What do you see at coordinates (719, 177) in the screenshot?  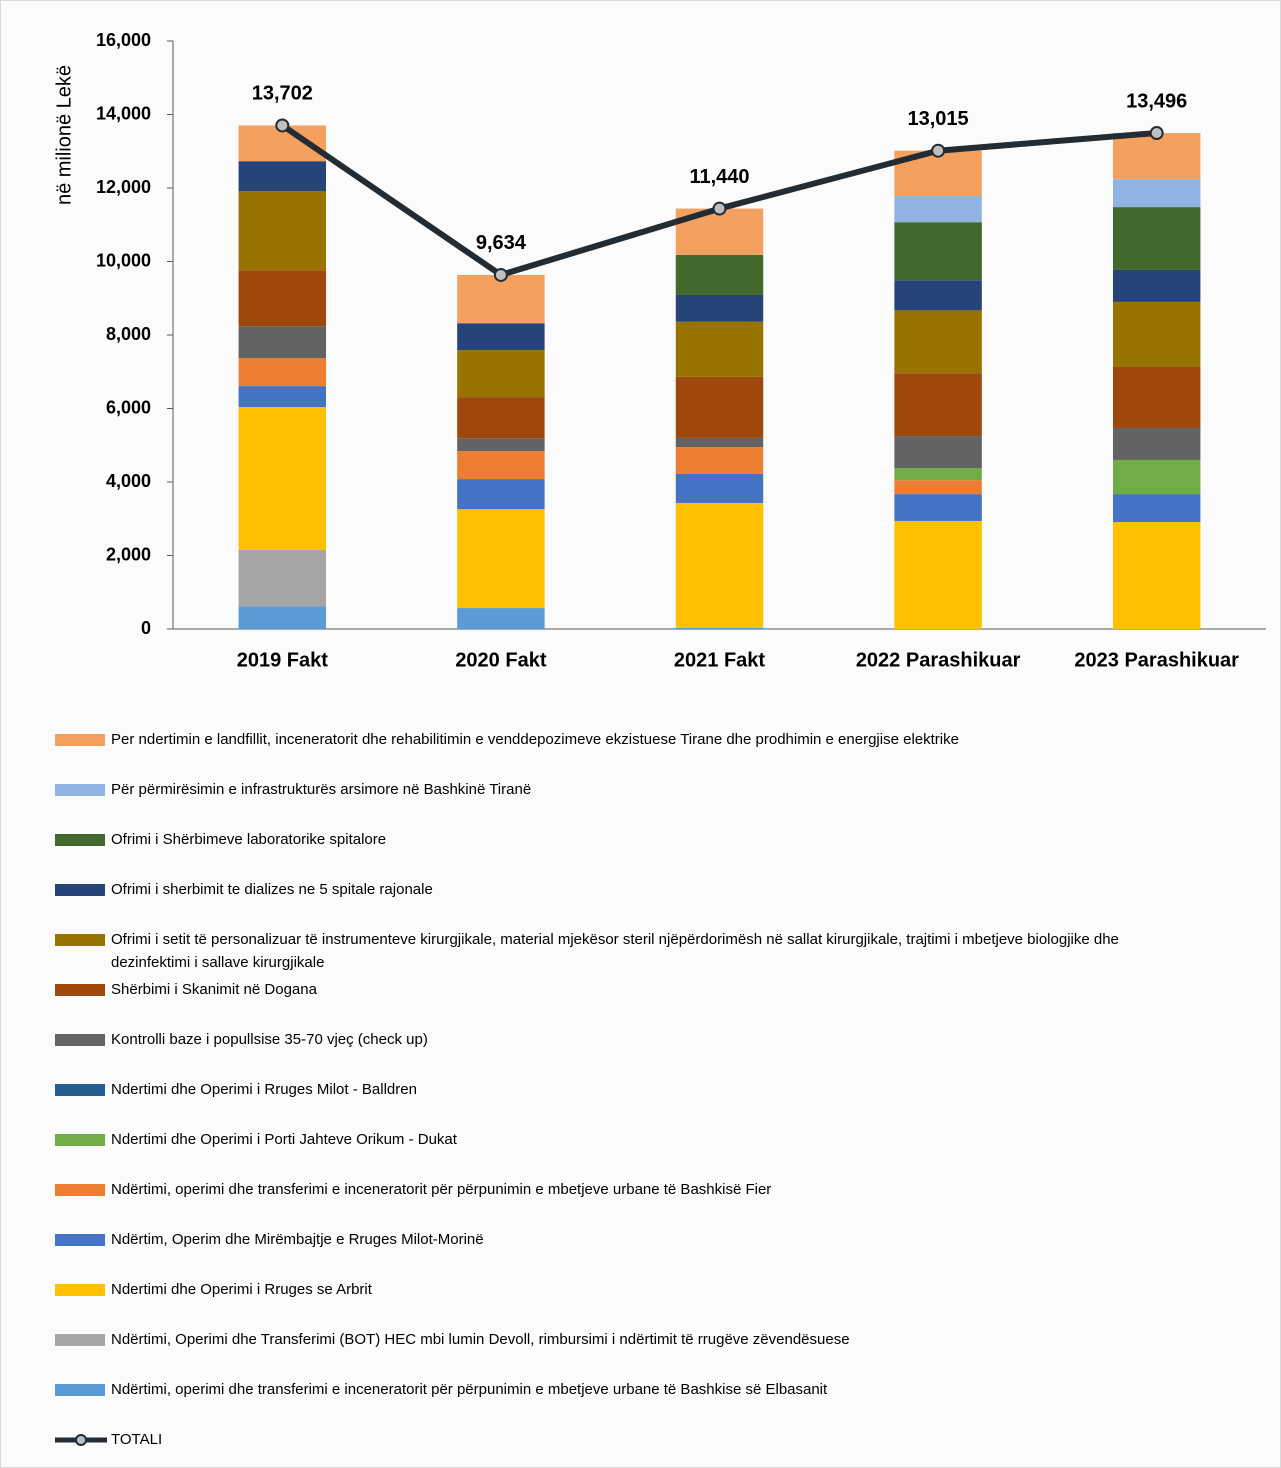 I see `data-label: 11,440` at bounding box center [719, 177].